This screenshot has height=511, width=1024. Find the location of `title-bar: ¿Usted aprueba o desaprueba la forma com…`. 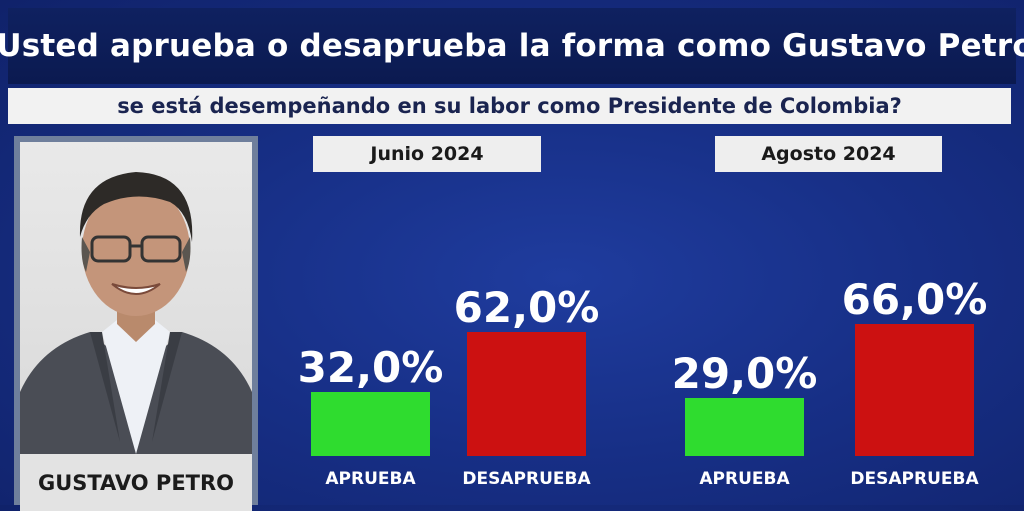

title-bar: ¿Usted aprueba o desaprueba la forma com… is located at coordinates (512, 46).